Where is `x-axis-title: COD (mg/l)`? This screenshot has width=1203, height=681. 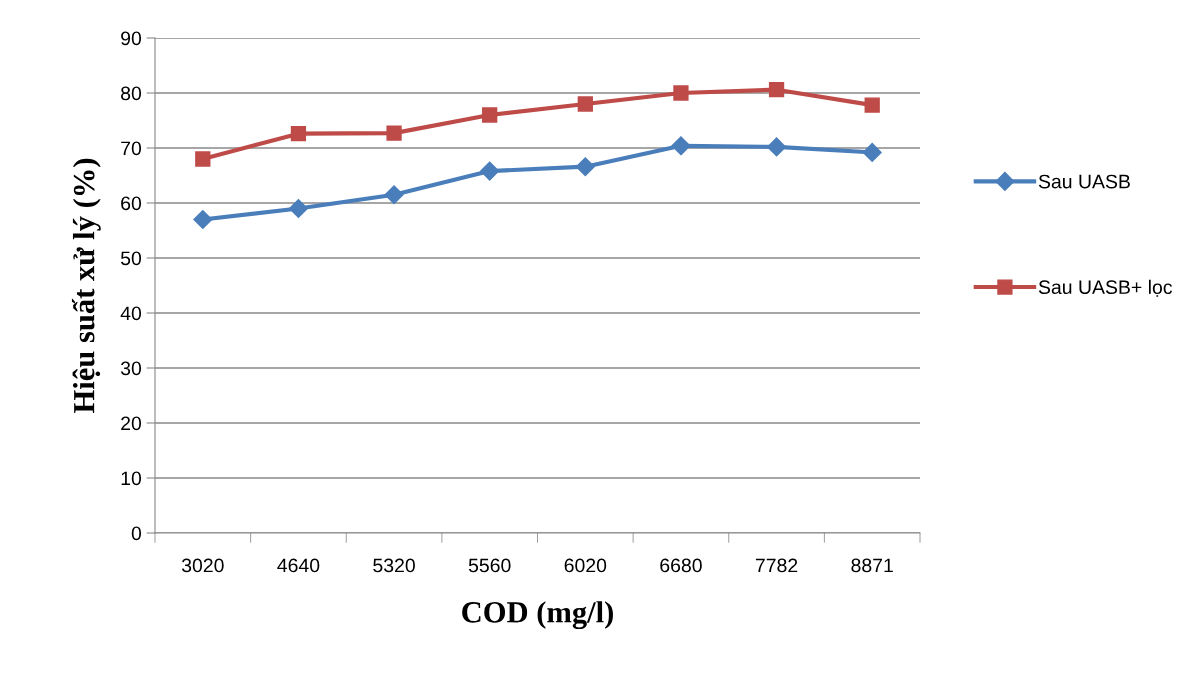 x-axis-title: COD (mg/l) is located at coordinates (537, 615).